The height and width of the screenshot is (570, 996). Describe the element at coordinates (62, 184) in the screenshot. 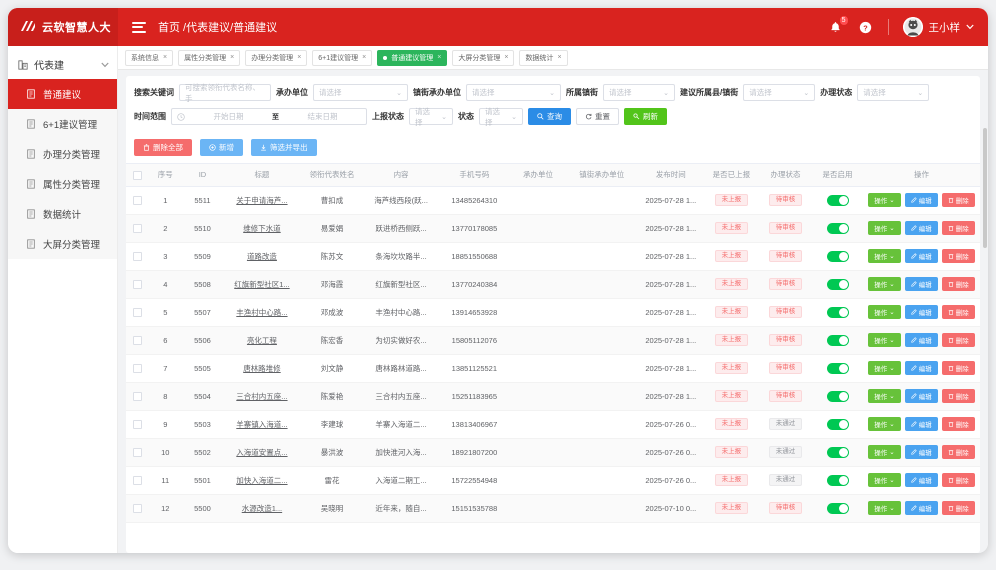

I see `sidebar-item-shuxingfenlei: 属性分类管理` at that location.